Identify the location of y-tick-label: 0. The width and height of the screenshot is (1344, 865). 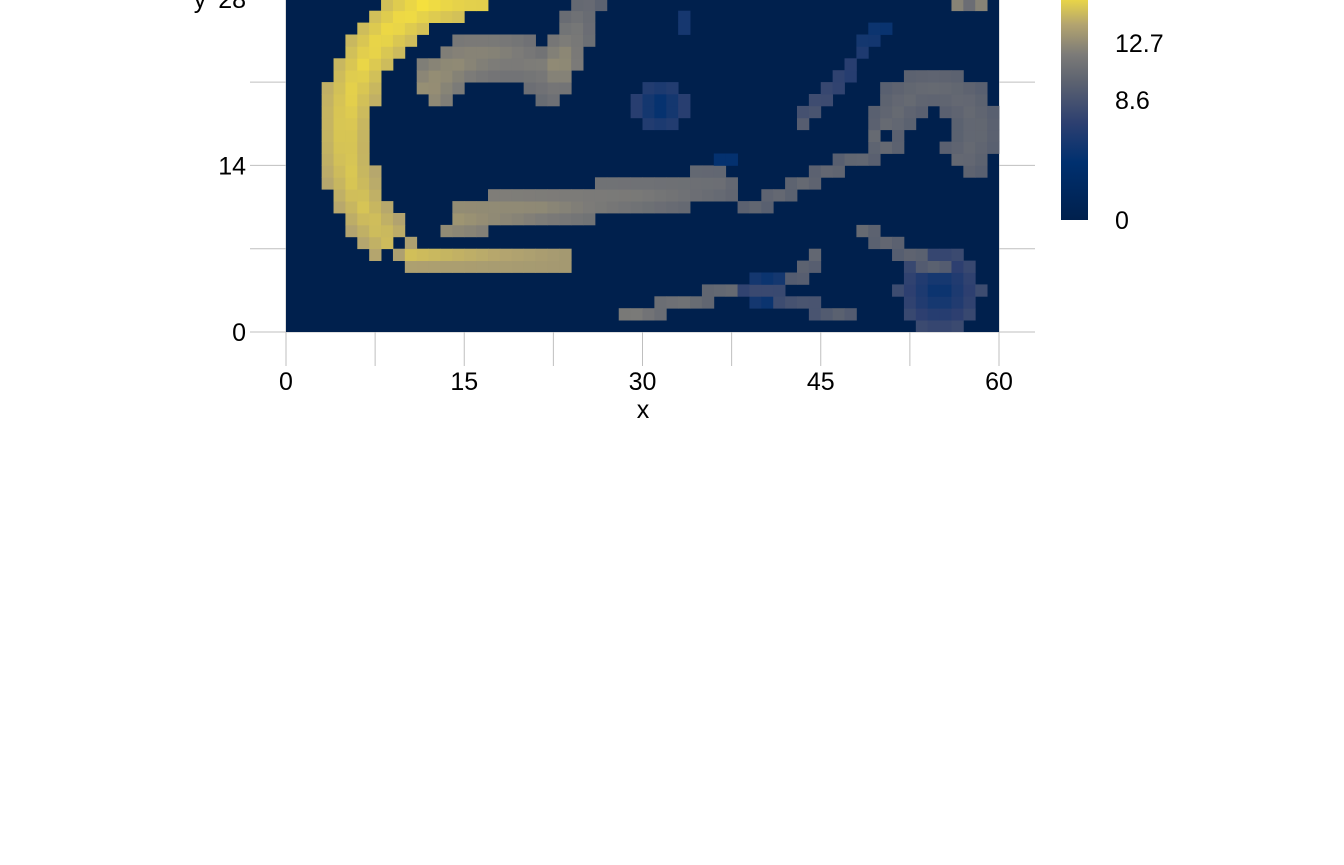
(239, 333).